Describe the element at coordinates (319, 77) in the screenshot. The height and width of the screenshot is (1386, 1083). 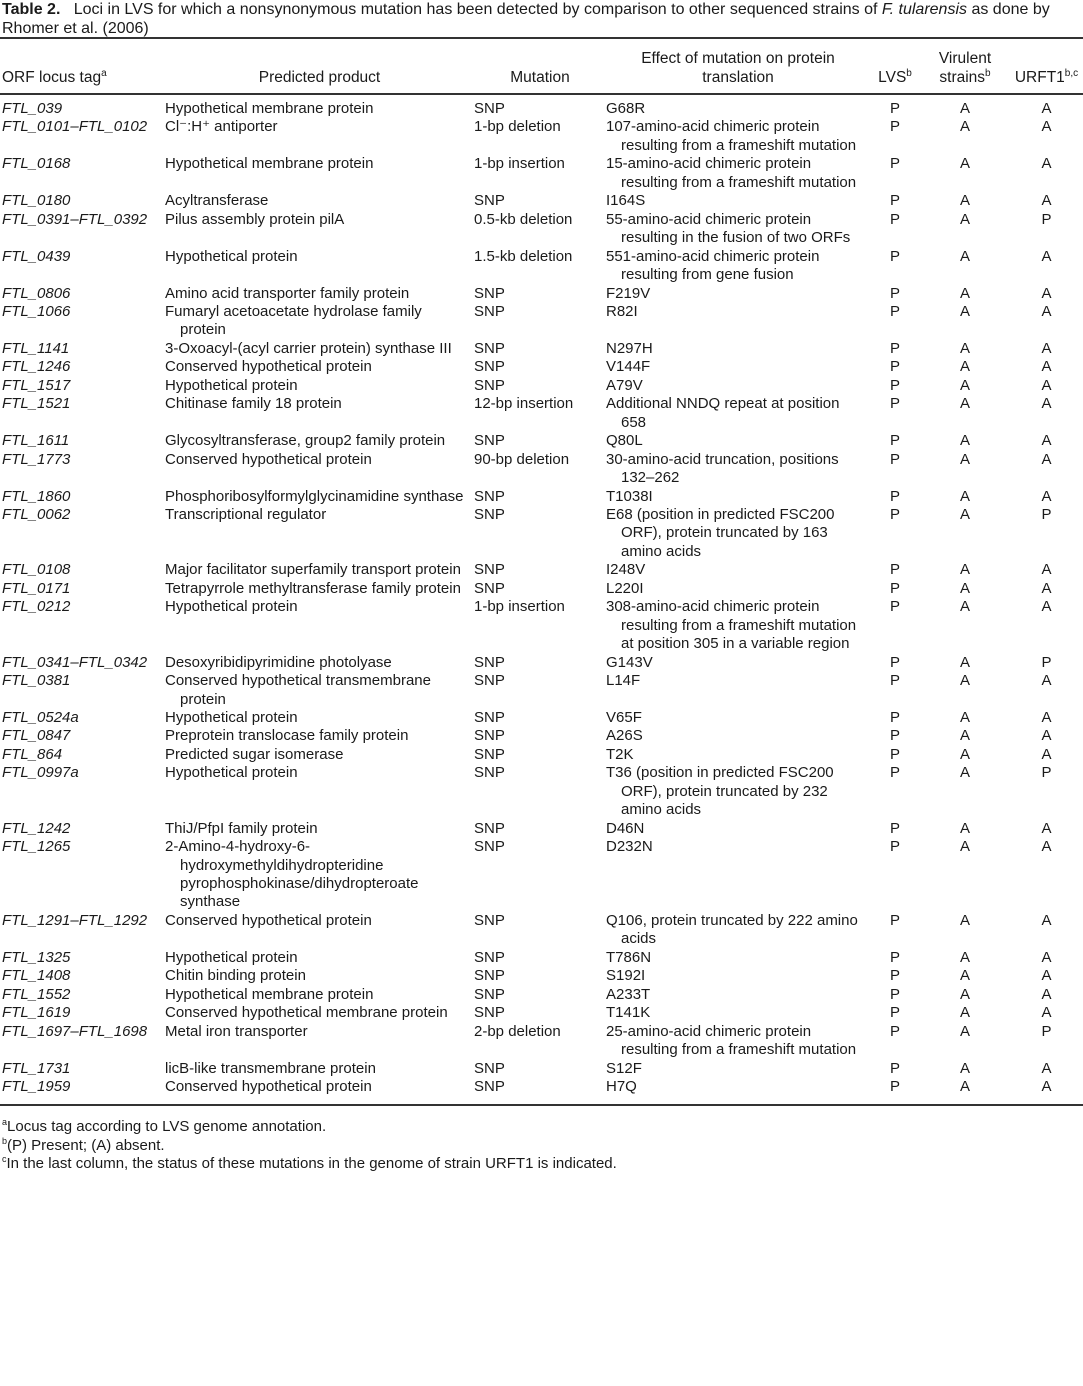
I see `header-product: Predicted product` at that location.